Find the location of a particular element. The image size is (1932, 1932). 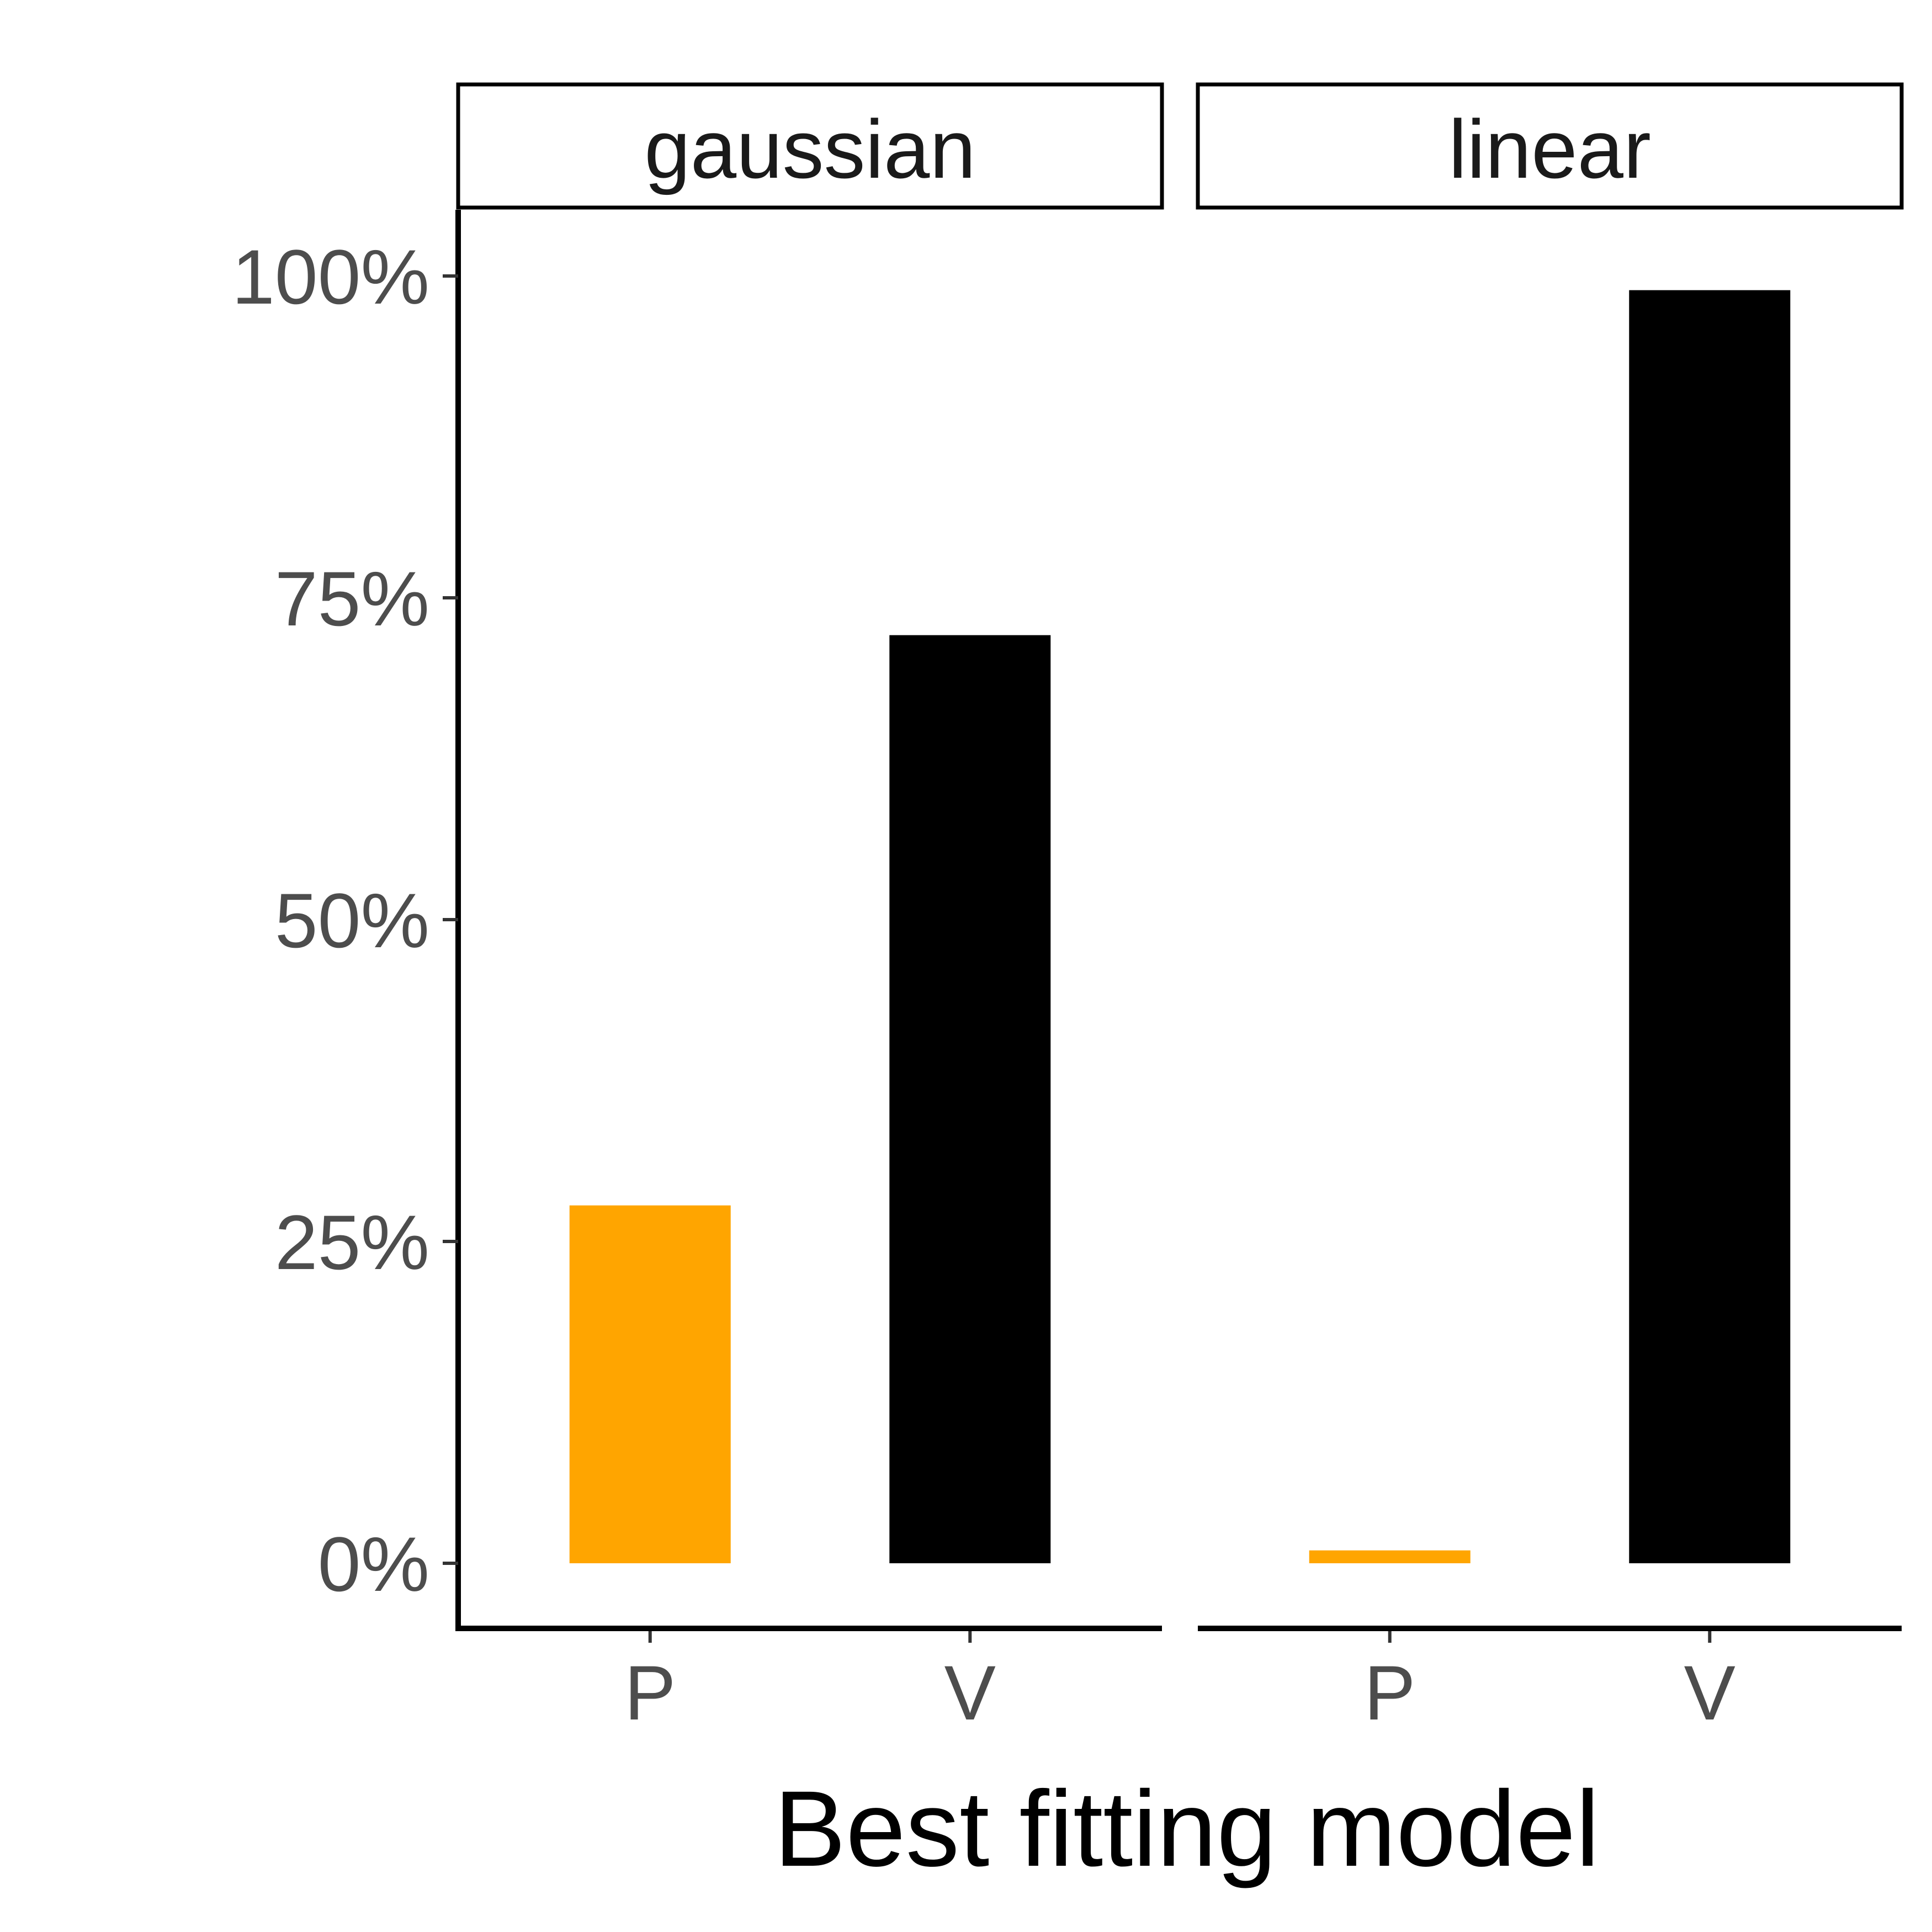

facet-strip-gaussian is located at coordinates (810, 146).